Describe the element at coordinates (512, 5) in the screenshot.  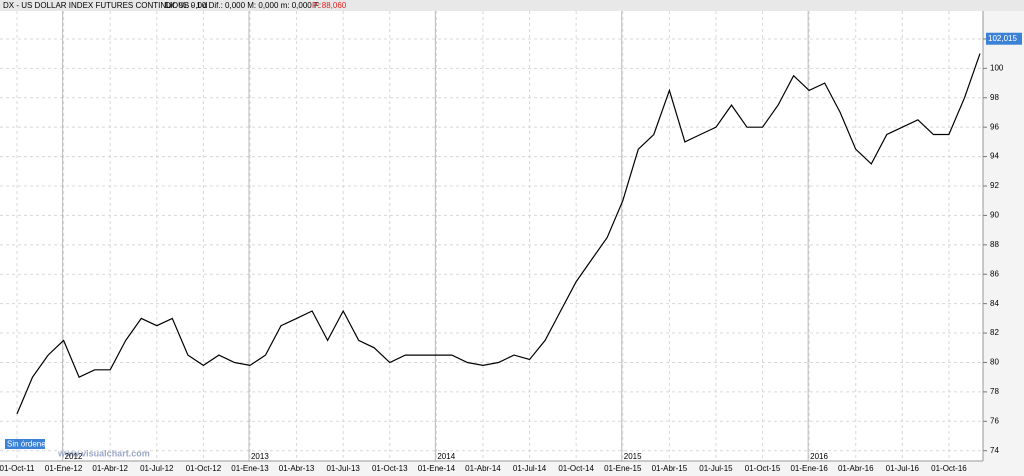
I see `header-bar` at that location.